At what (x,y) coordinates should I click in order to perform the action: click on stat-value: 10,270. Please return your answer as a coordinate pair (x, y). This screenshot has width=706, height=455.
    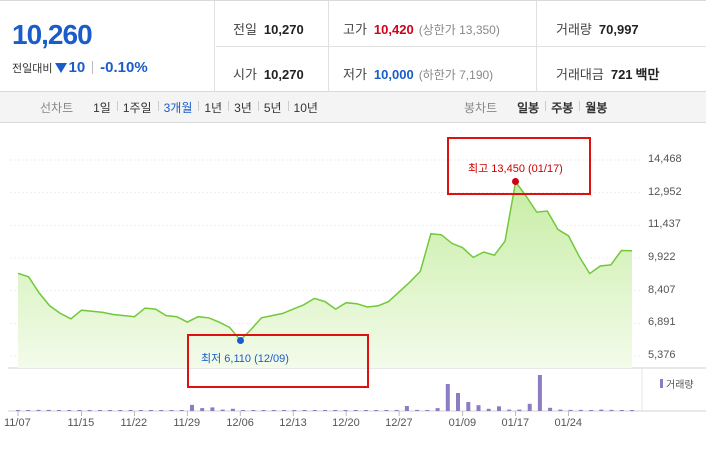
    Looking at the image, I should click on (283, 74).